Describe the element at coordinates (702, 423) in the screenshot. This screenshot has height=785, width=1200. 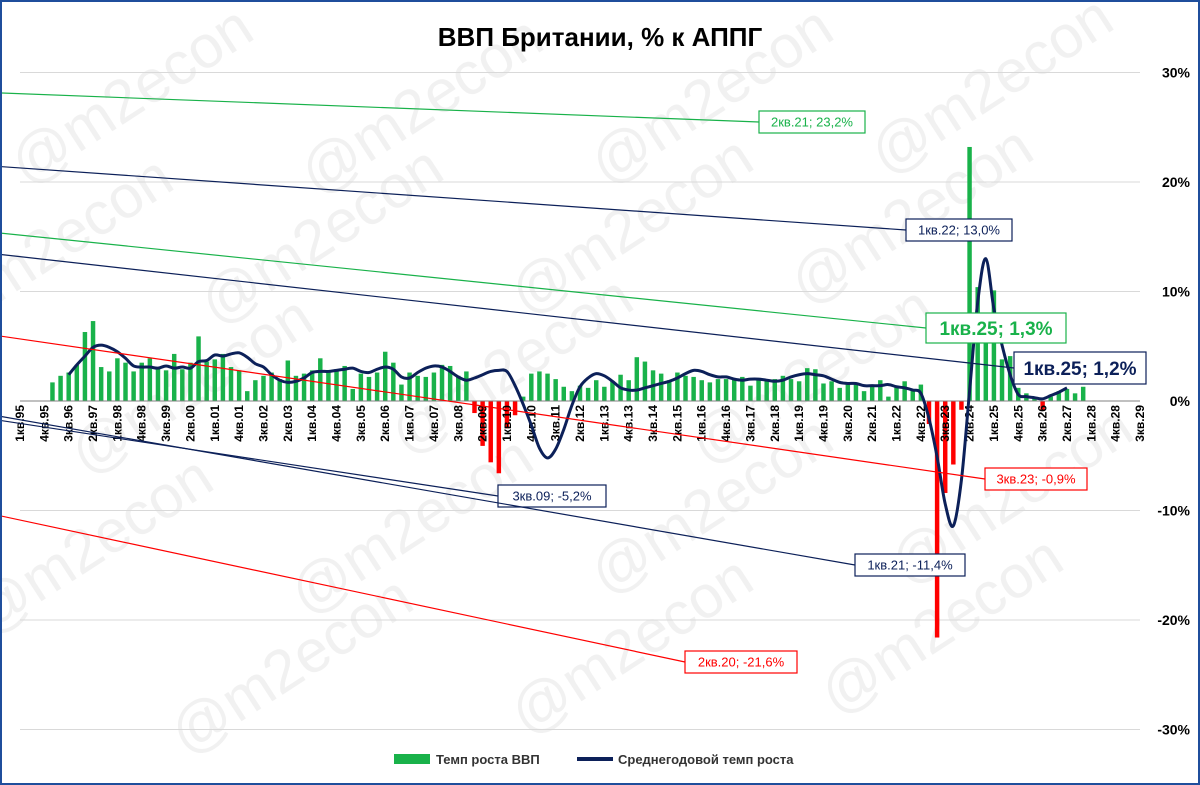
I see `x-tick-label: 1кв.16` at that location.